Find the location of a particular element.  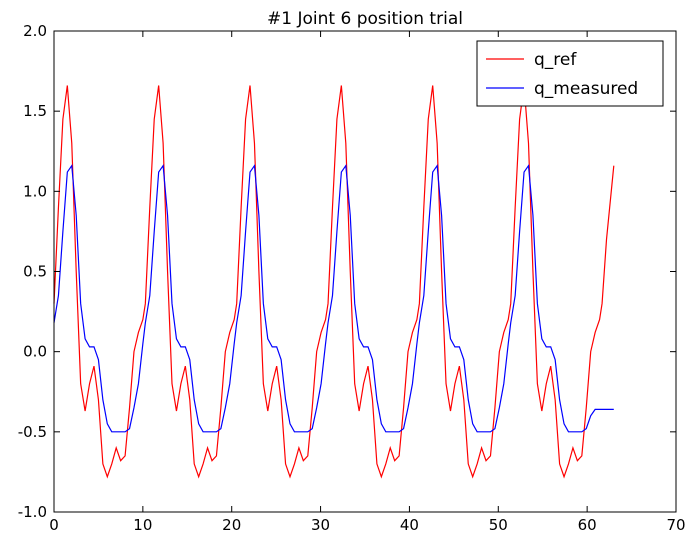

chart-title: #1 Joint 6 position trial is located at coordinates (365, 19).